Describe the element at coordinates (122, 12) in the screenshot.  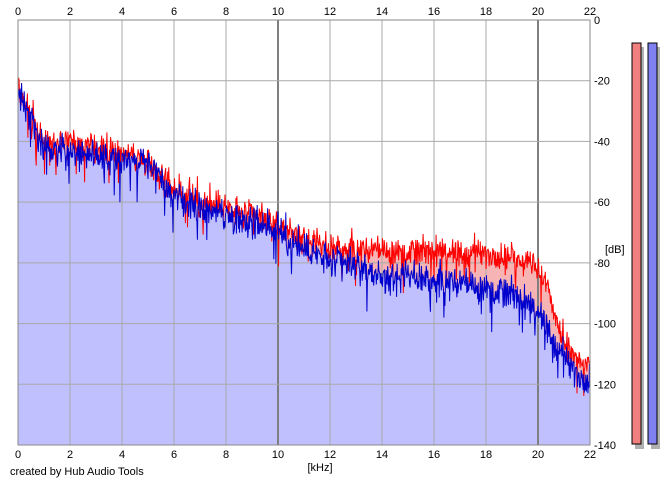
I see `x-tick-label-top: 4` at that location.